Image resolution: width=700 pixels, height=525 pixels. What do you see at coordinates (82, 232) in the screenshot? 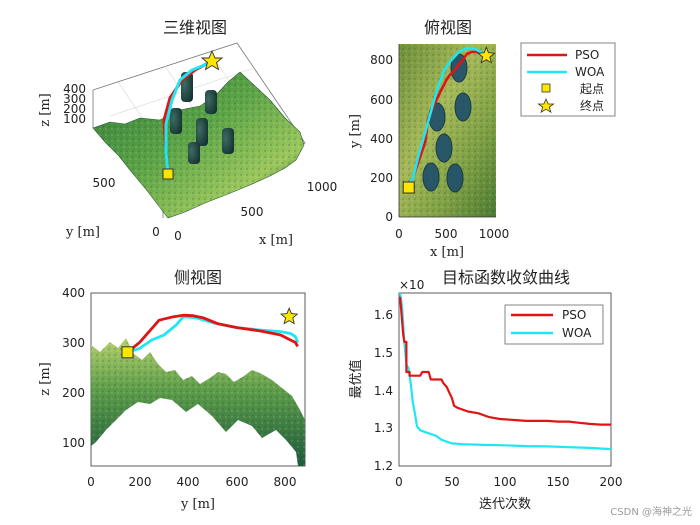
I see `3d-y-label: y [m]` at bounding box center [82, 232].